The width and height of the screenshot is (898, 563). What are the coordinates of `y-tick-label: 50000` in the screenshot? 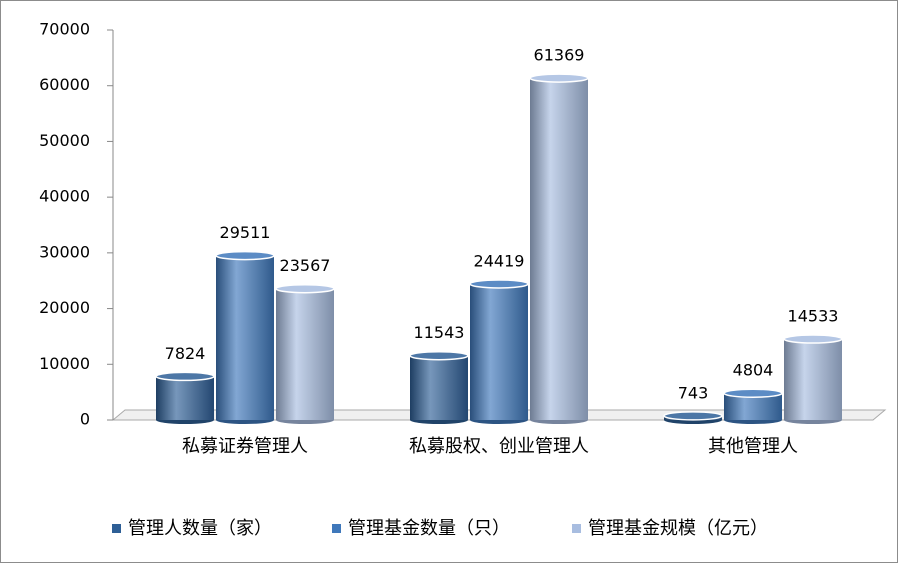 It's located at (64, 140).